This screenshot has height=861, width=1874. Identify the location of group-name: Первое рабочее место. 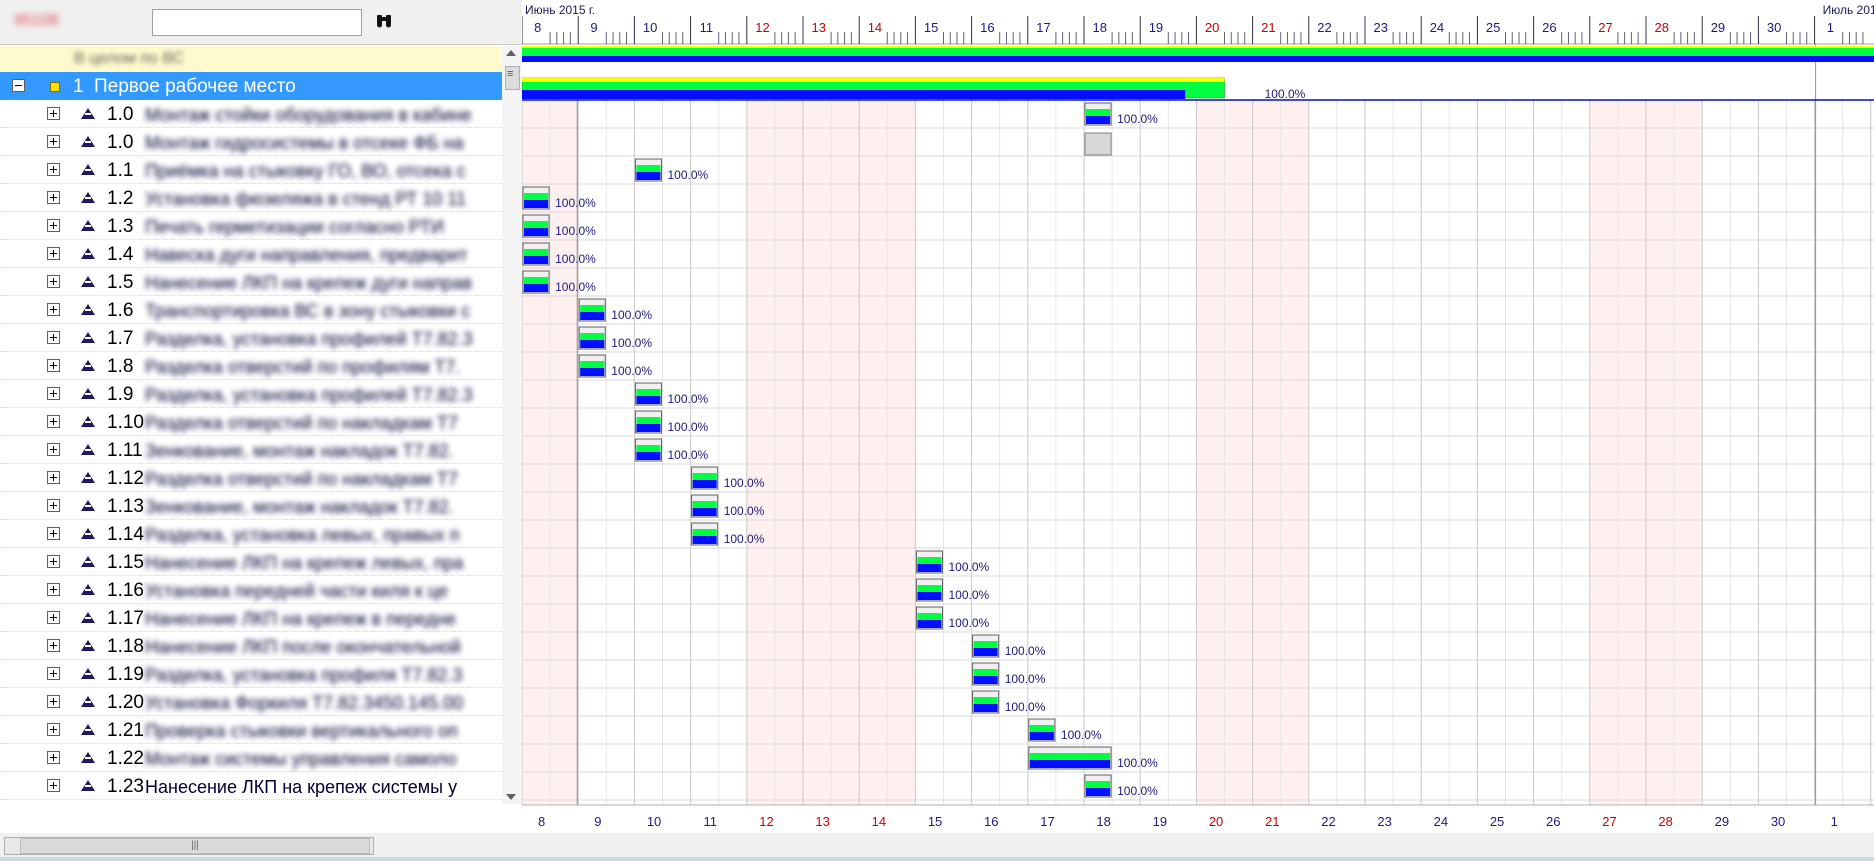
(195, 86).